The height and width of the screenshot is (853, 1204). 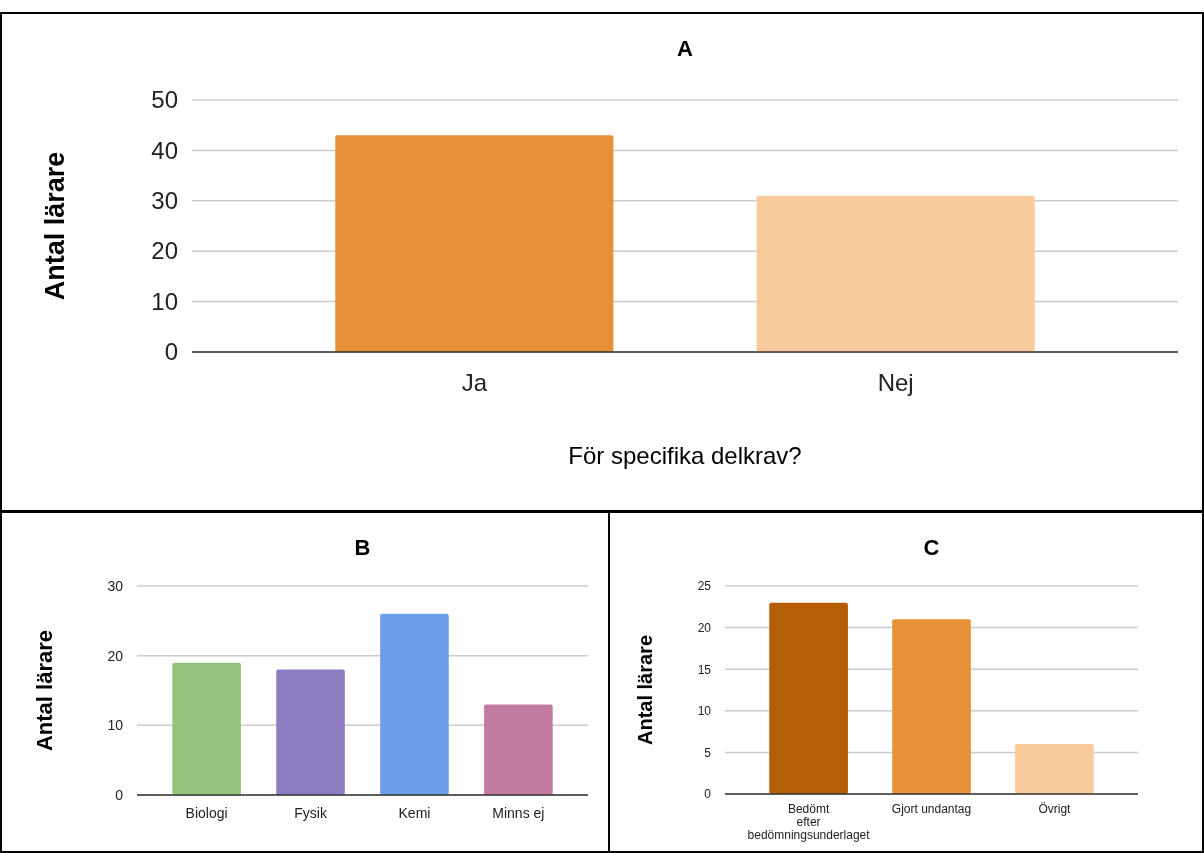 What do you see at coordinates (931, 547) in the screenshot?
I see `chart-title: C` at bounding box center [931, 547].